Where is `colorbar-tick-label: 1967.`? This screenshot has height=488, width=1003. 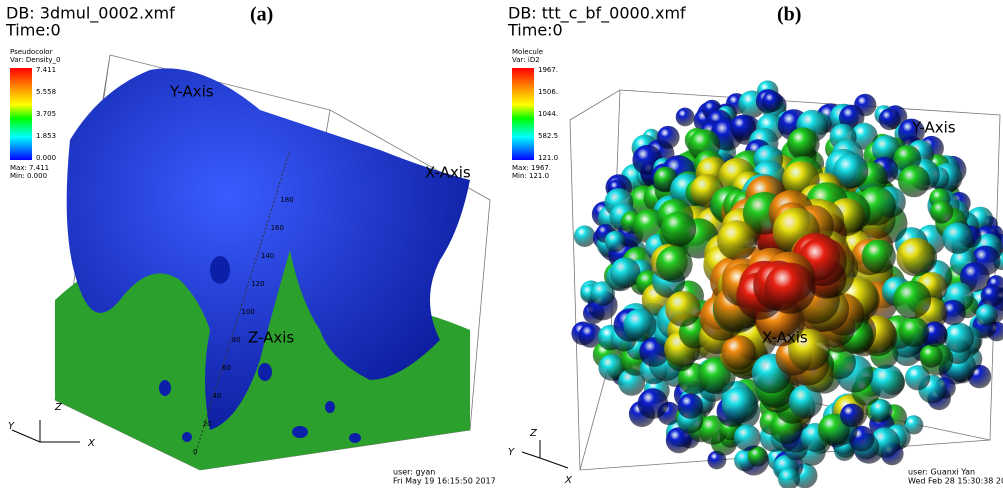 colorbar-tick-label: 1967. is located at coordinates (548, 70).